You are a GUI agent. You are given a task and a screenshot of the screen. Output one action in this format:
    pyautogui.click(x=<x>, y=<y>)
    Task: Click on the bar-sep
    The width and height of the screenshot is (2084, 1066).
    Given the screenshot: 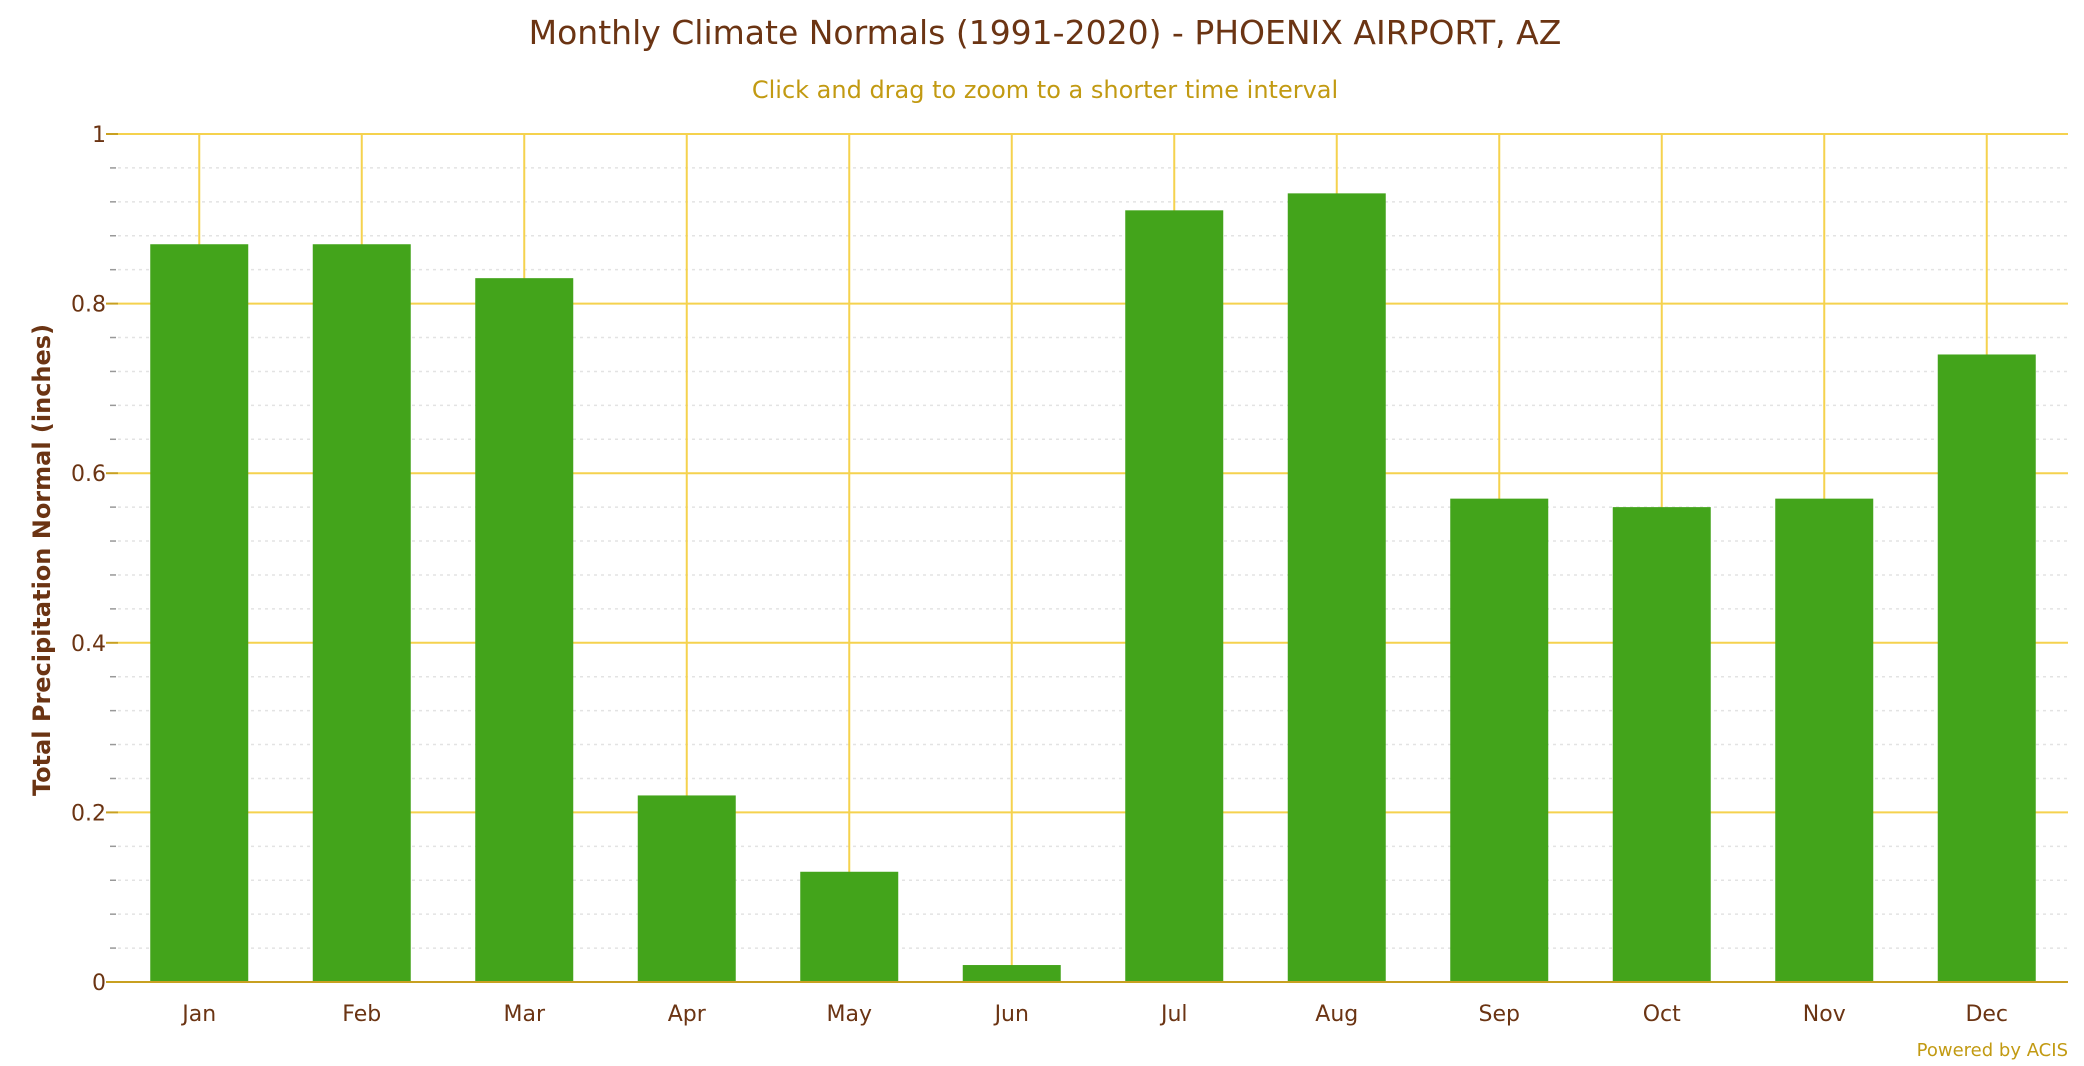 What is the action you would take?
    pyautogui.click(x=1499, y=740)
    